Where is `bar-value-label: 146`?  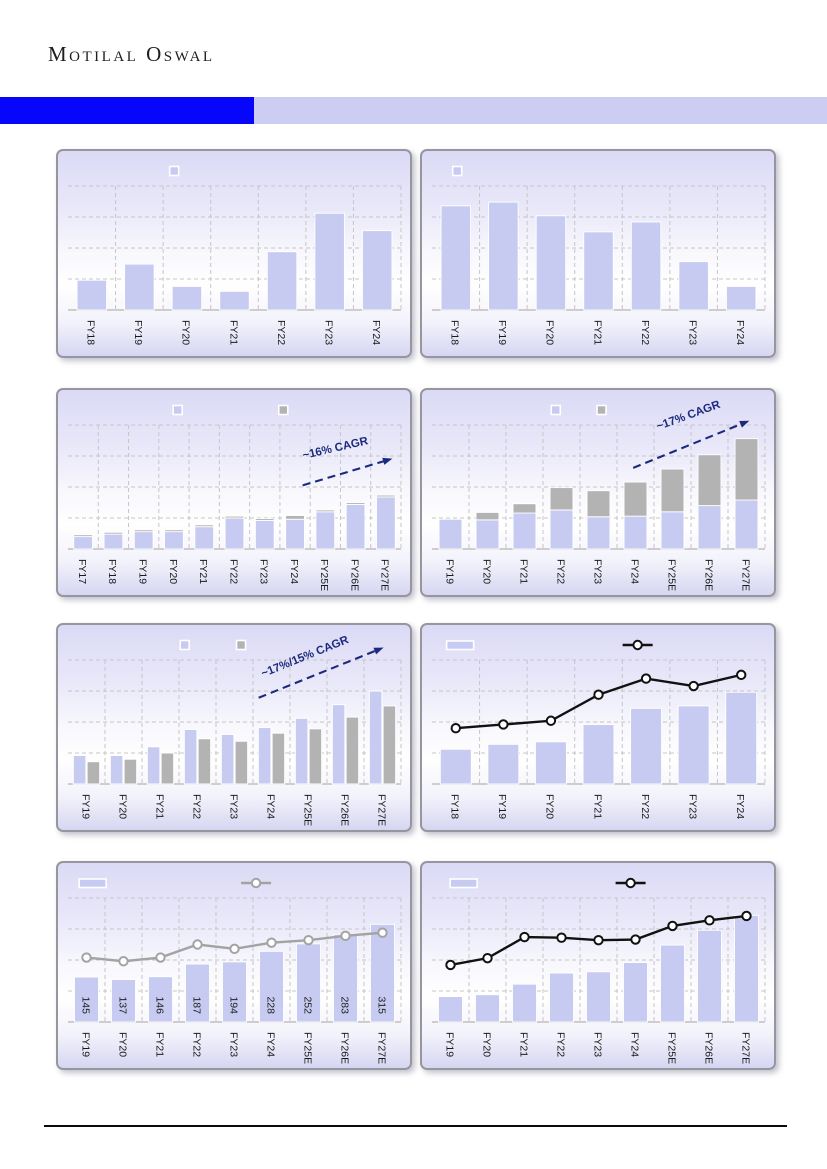
bar-value-label: 146 is located at coordinates (160, 1005).